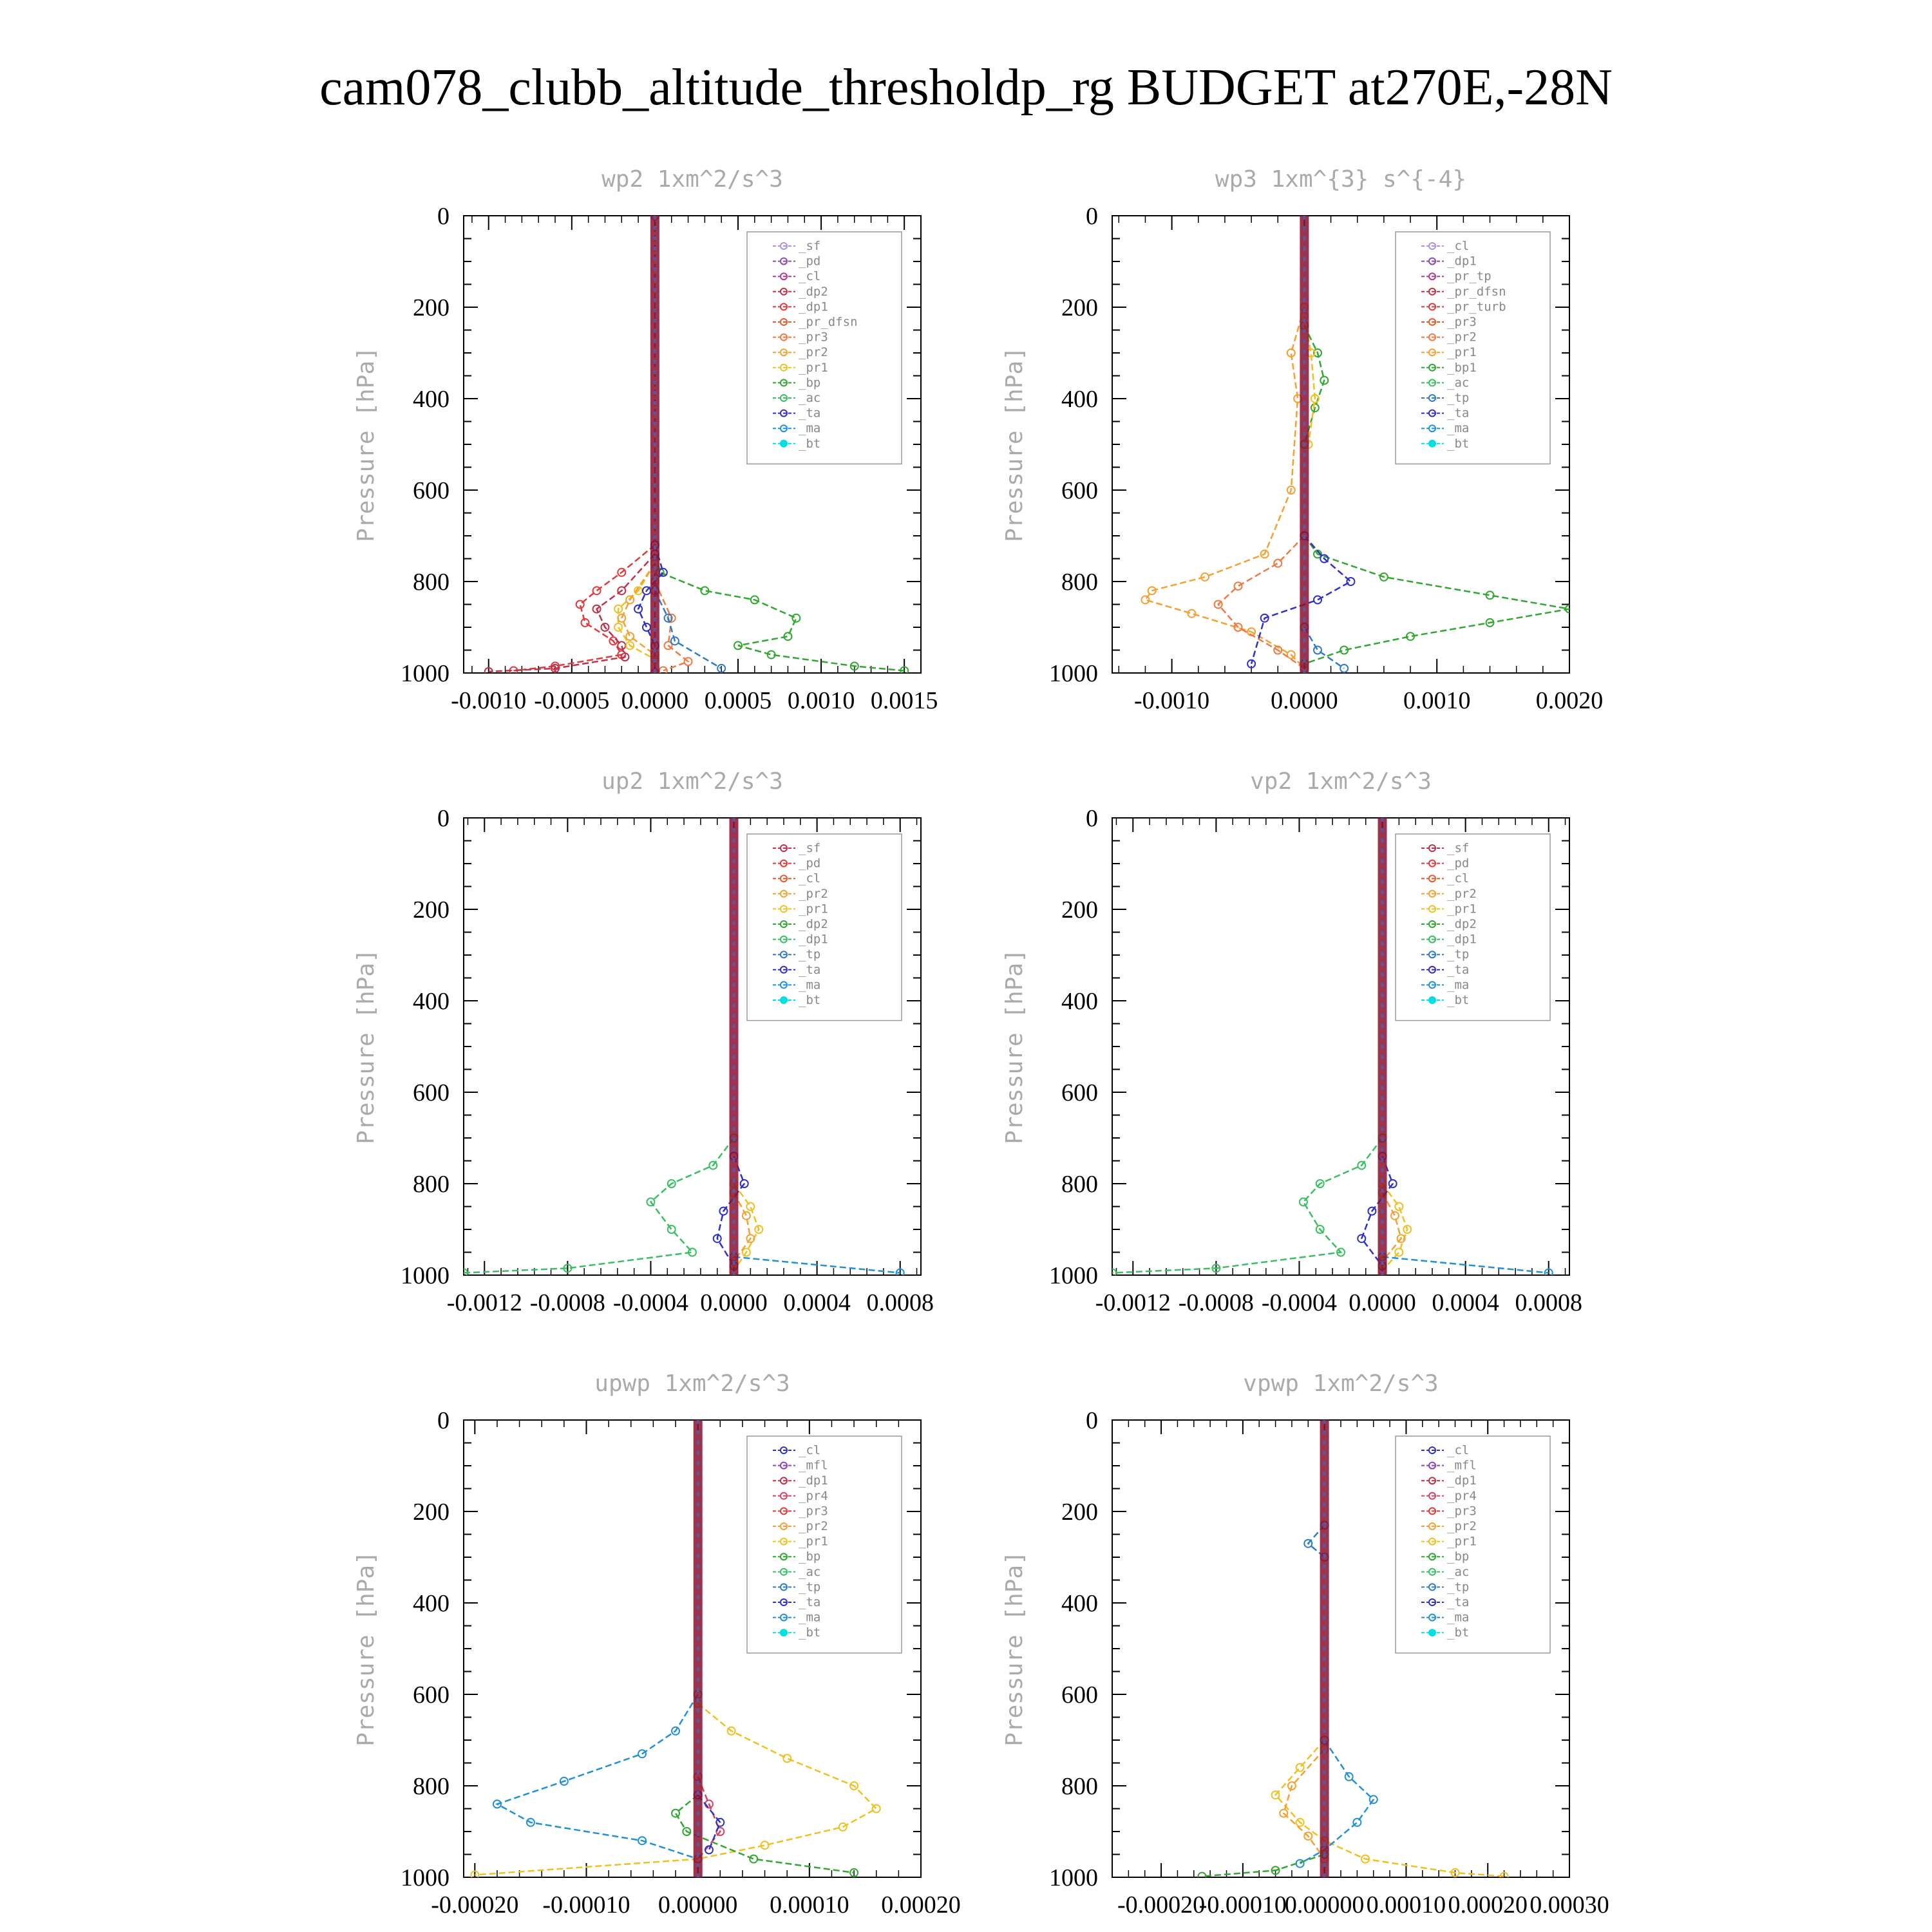  What do you see at coordinates (813, 909) in the screenshot?
I see `legend-entry: _pr1` at bounding box center [813, 909].